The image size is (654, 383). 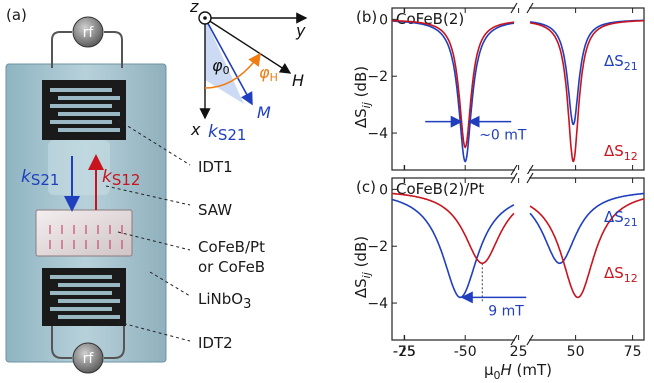 I want to click on panel-label-a: (a), so click(x=16, y=15).